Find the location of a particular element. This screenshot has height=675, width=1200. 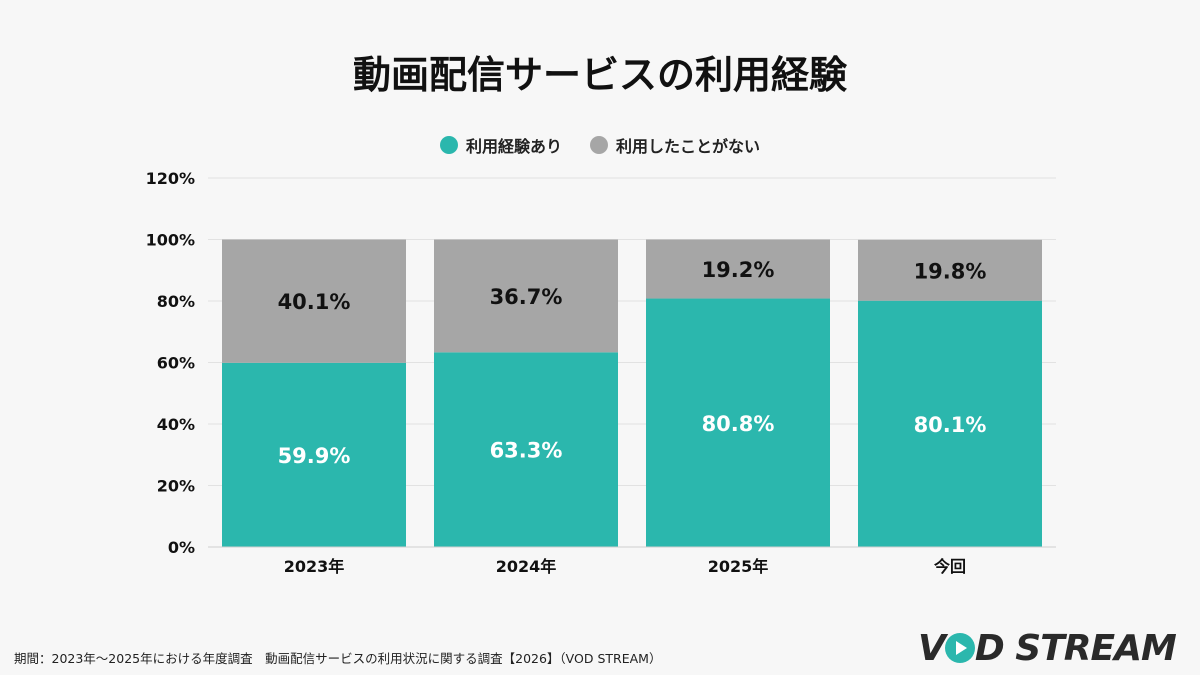

legend-item-used: 利用経験あり is located at coordinates (500, 145).